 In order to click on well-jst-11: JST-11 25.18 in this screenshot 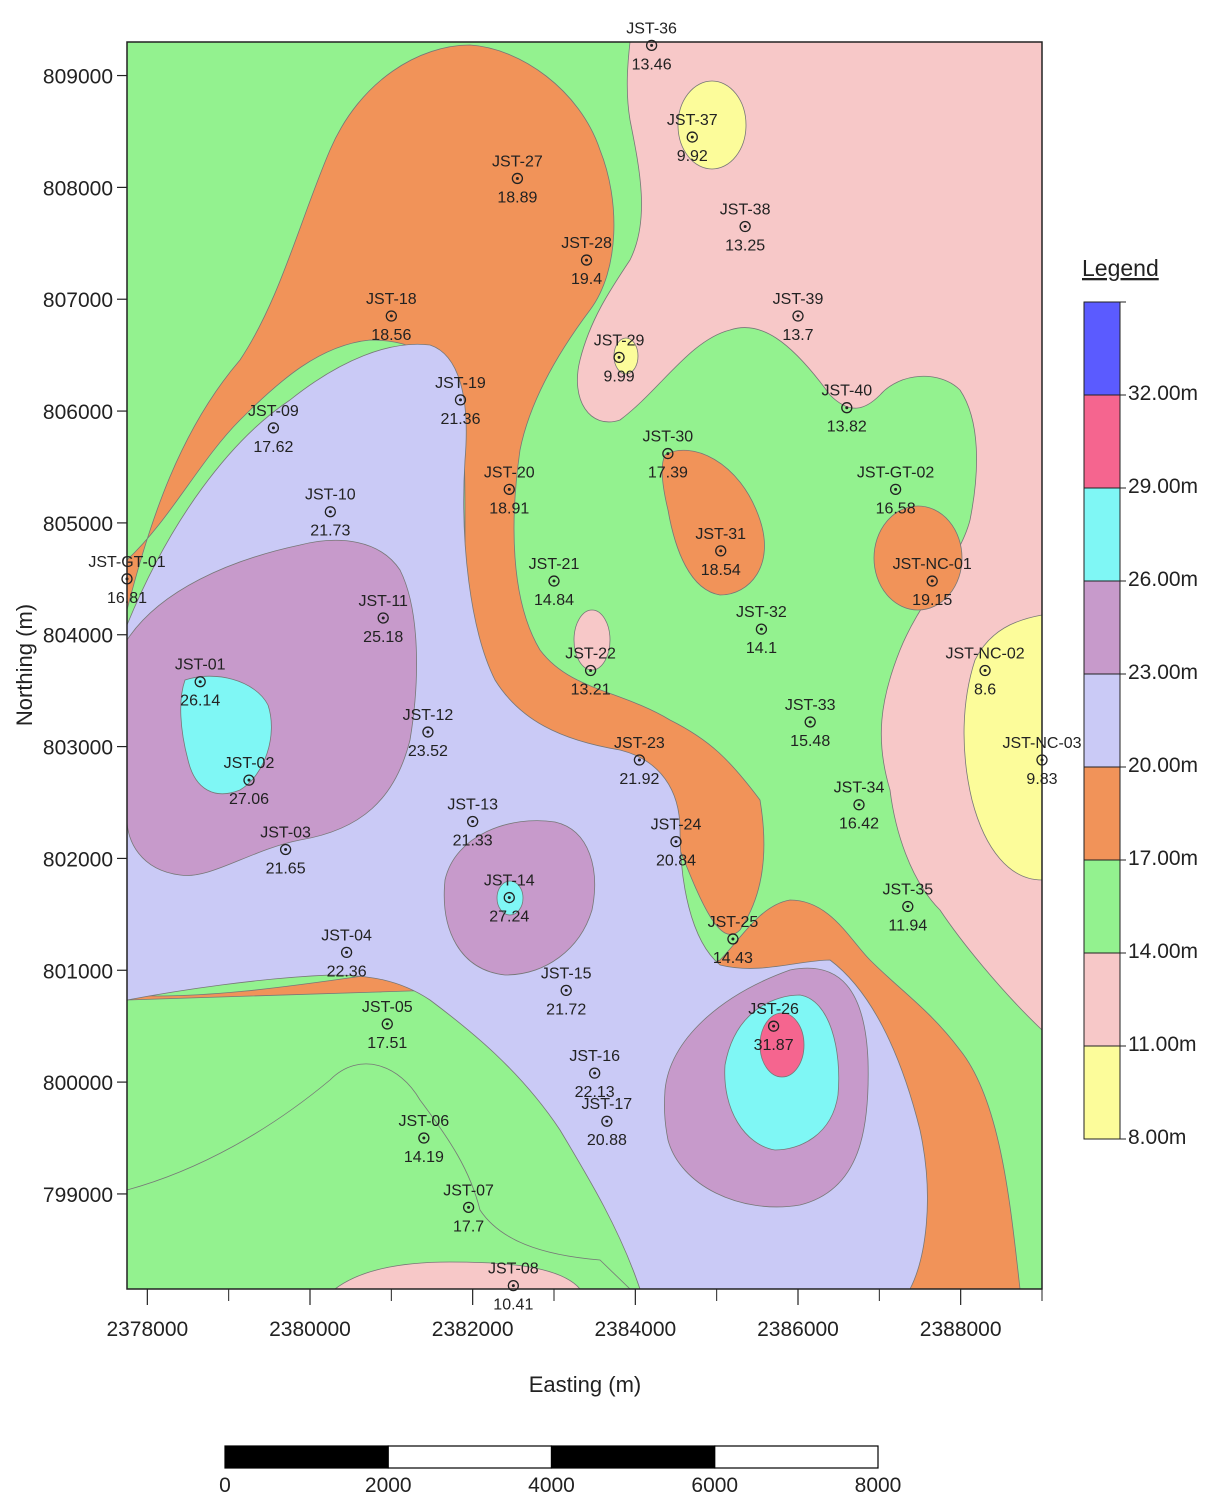, I will do `click(383, 619)`.